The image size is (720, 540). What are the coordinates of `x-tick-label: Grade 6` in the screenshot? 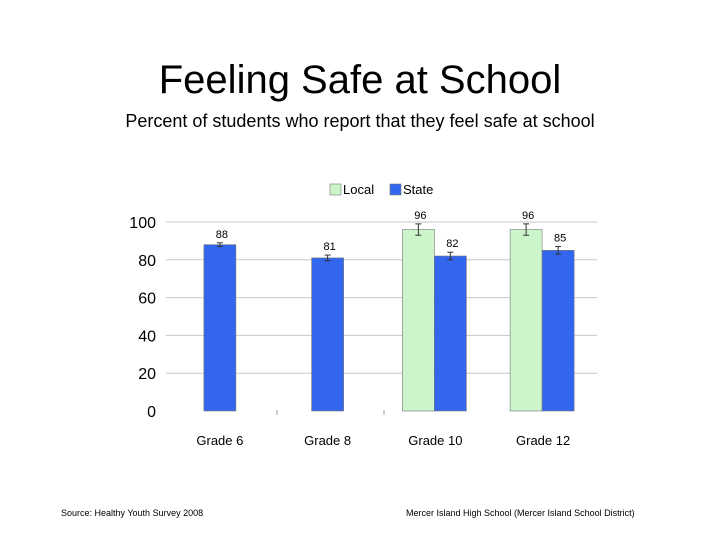 It's located at (219, 440).